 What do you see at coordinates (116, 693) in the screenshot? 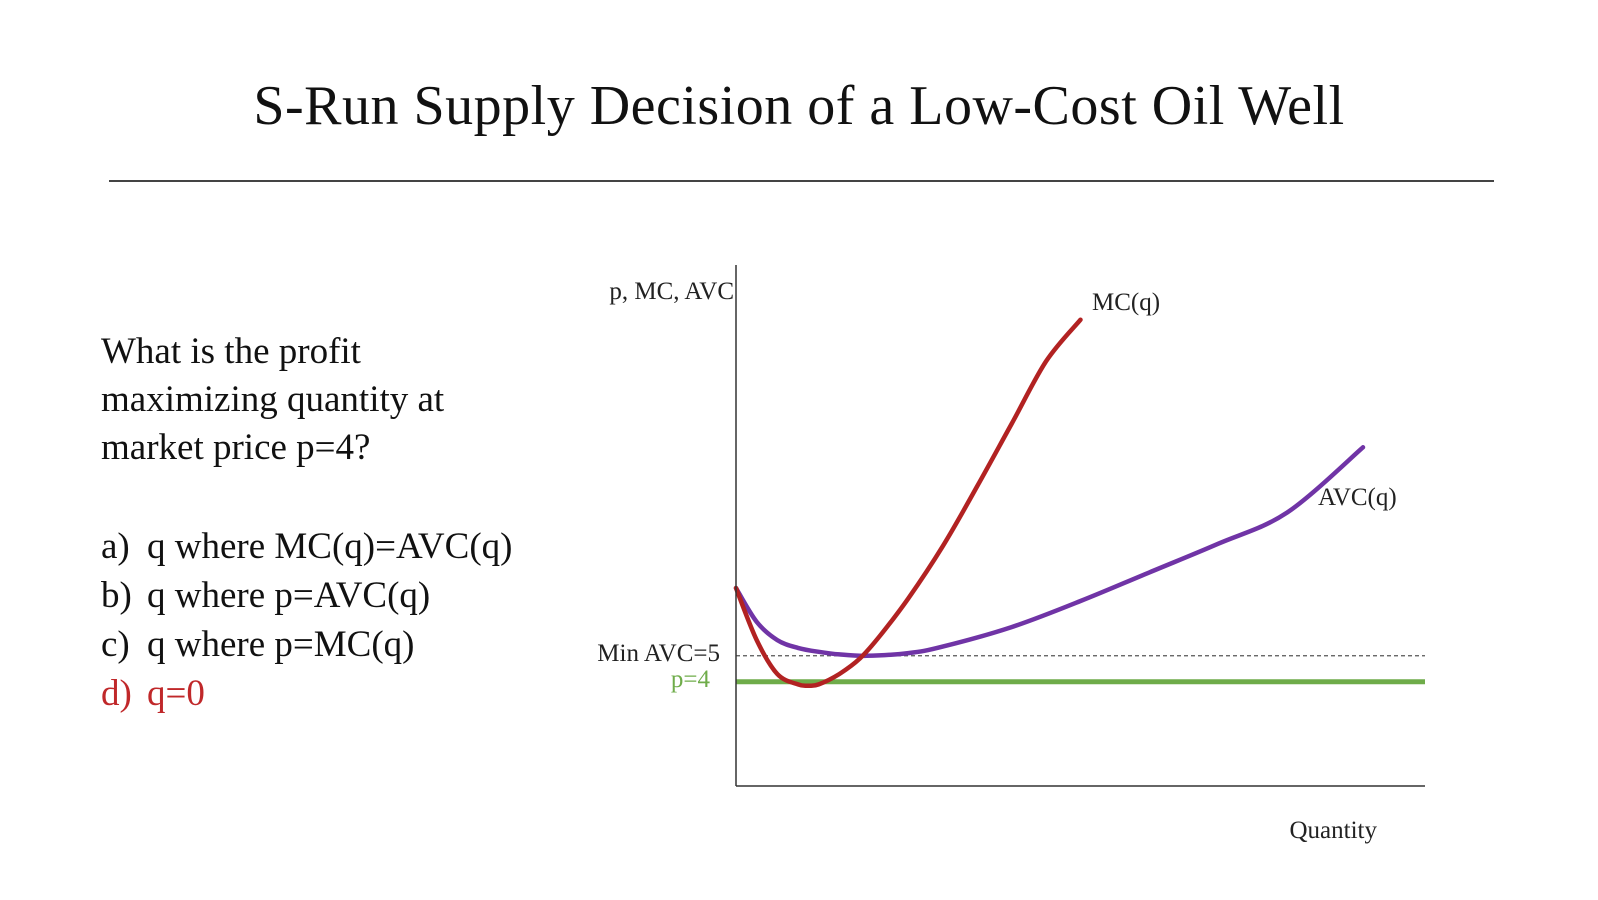
I see `option-letter: d)` at bounding box center [116, 693].